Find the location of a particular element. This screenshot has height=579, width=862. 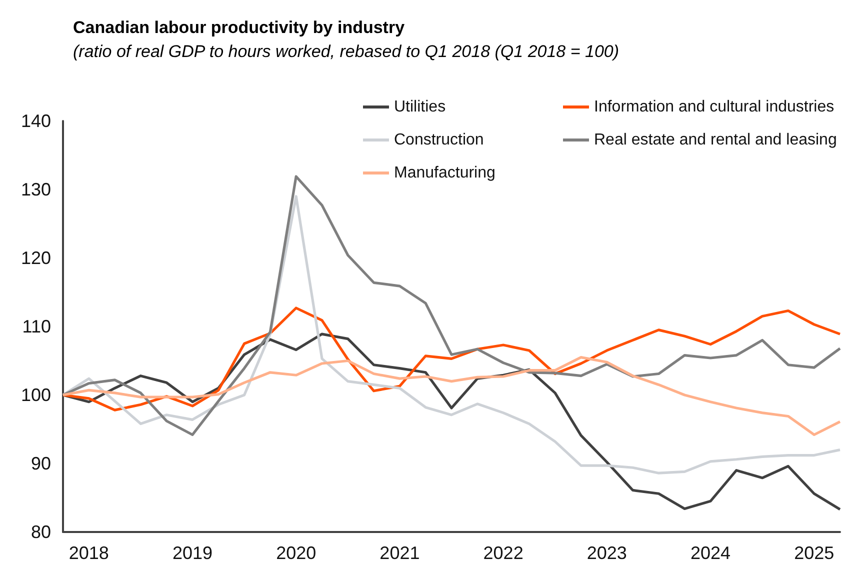

x-tick-label: 2023 is located at coordinates (606, 553).